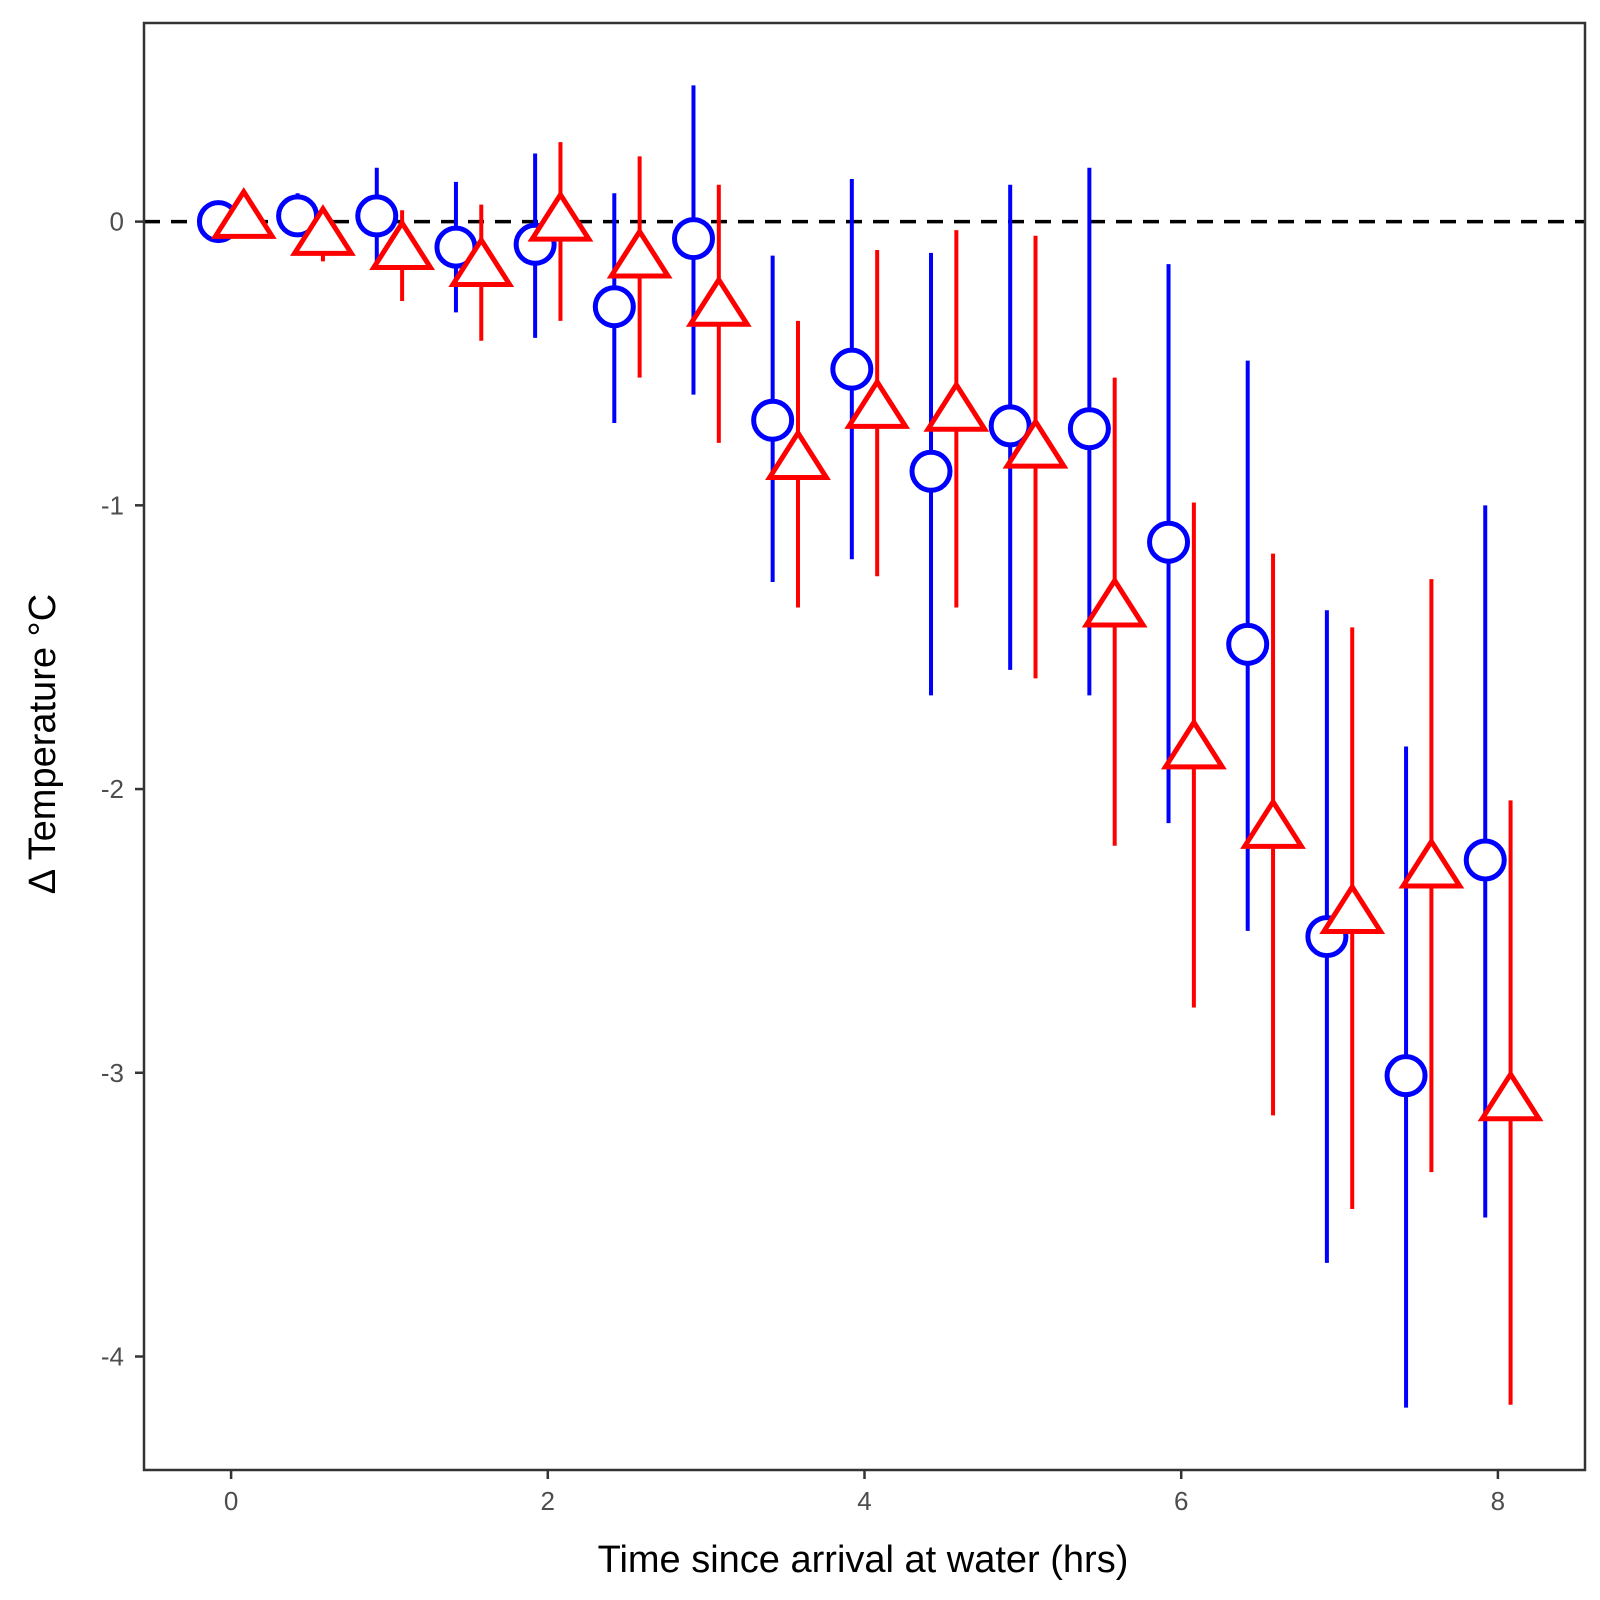 The image size is (1600, 1600). What do you see at coordinates (863, 1560) in the screenshot?
I see `x-axis-title: Time since arrival at water (hrs)` at bounding box center [863, 1560].